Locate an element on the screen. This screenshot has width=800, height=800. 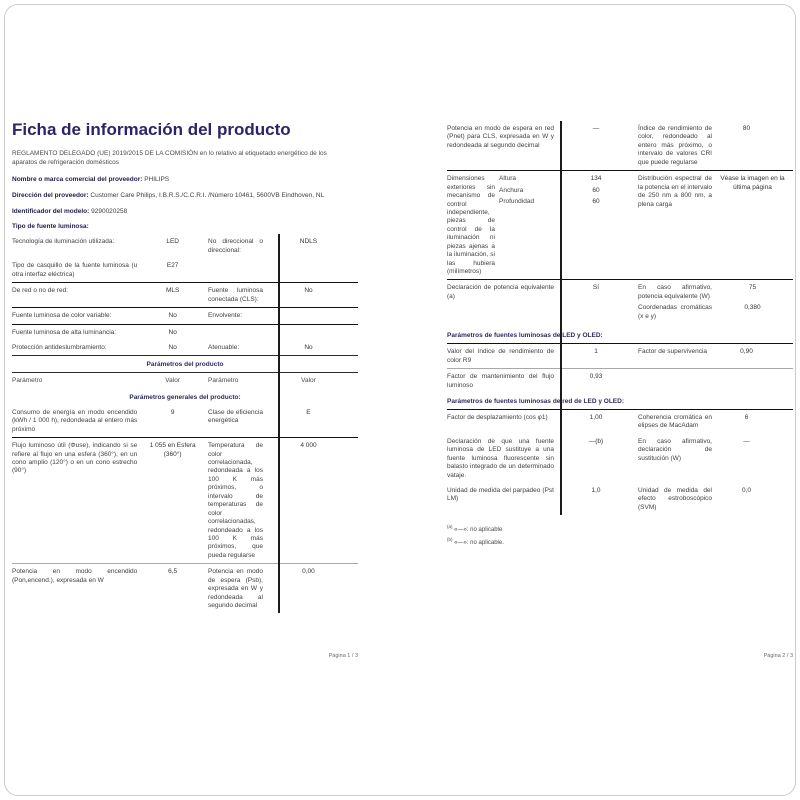
dimension-sublabels: Altura Anchura Profundidad is located at coordinates (516, 225).